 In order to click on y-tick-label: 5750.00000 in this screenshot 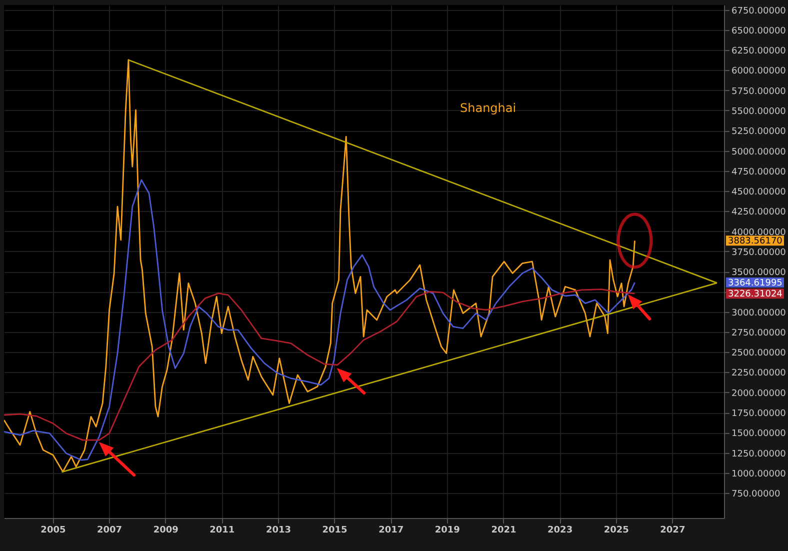, I will do `click(759, 91)`.